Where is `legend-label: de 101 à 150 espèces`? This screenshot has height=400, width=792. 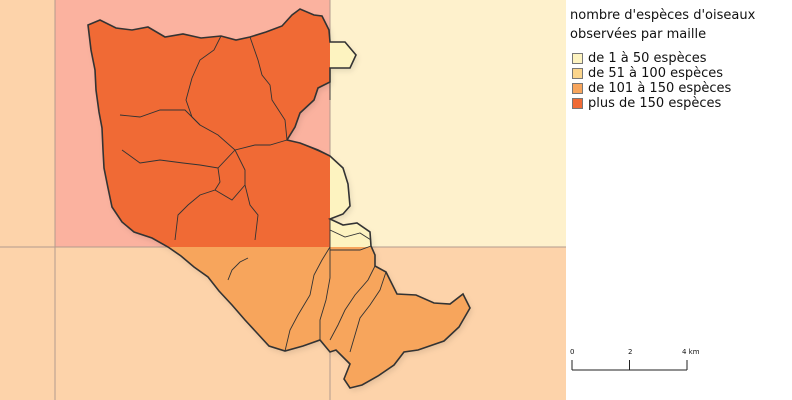
legend-label: de 101 à 150 espèces is located at coordinates (660, 88).